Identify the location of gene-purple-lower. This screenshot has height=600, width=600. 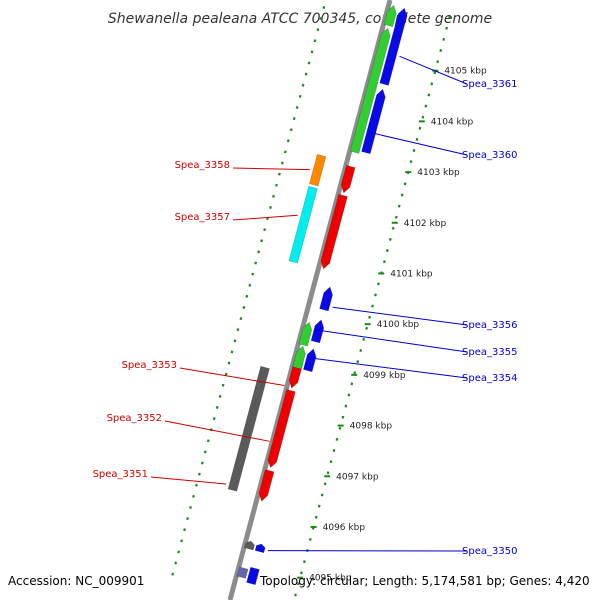
(242, 572).